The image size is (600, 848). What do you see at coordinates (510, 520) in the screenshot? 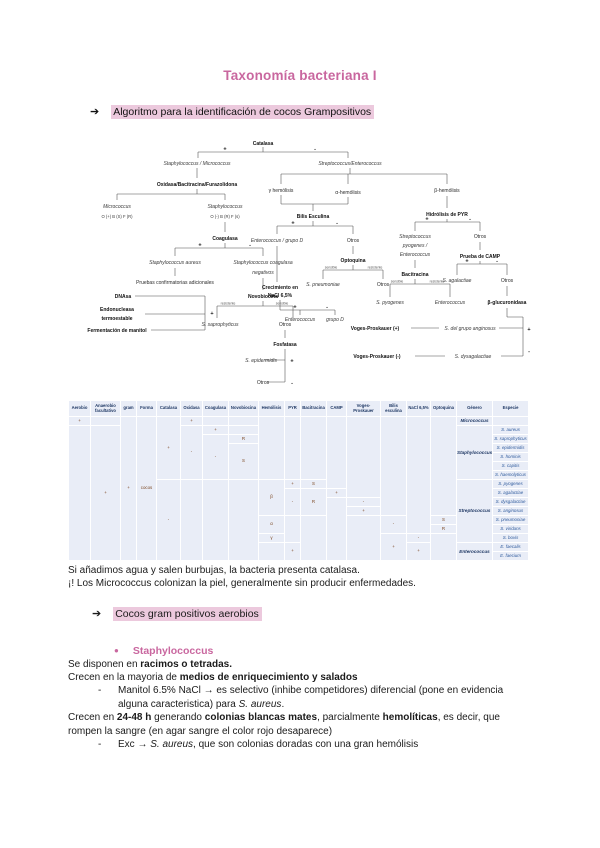
I see `table-cell: S. pneumoniae` at bounding box center [510, 520].